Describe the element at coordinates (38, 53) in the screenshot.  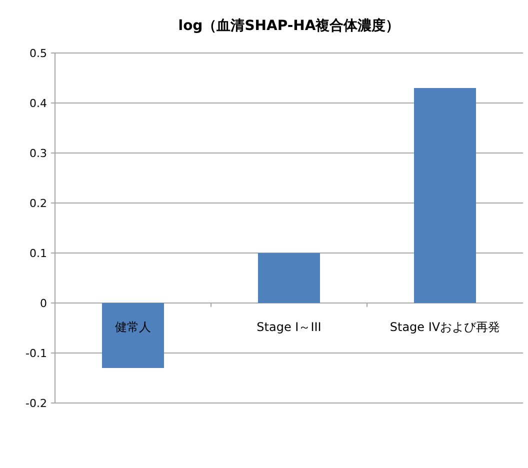
I see `y-tick-label: 0.5` at that location.